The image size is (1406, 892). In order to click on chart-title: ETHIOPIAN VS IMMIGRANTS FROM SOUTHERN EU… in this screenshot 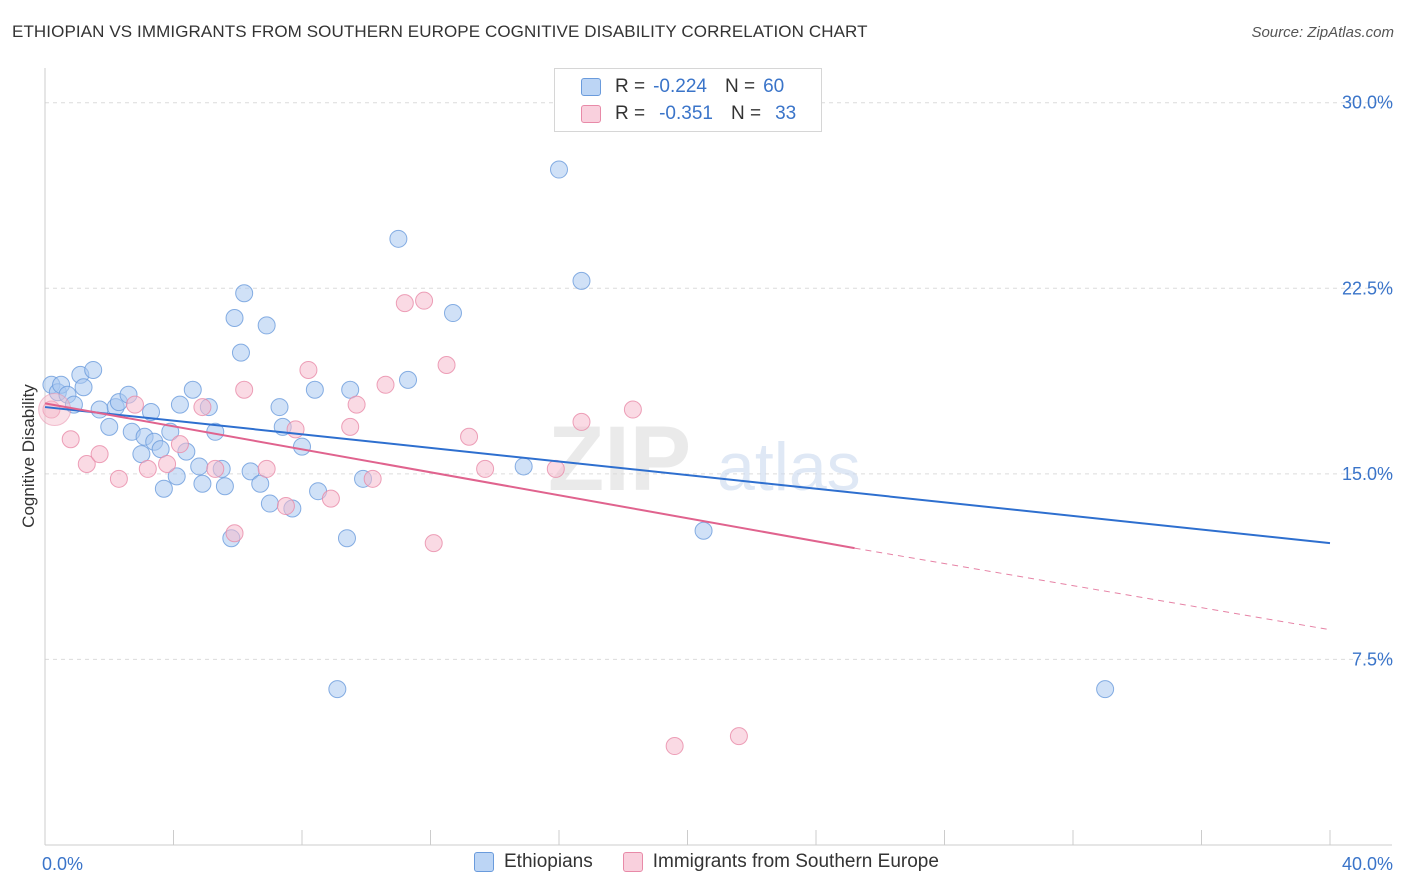, I will do `click(440, 31)`.